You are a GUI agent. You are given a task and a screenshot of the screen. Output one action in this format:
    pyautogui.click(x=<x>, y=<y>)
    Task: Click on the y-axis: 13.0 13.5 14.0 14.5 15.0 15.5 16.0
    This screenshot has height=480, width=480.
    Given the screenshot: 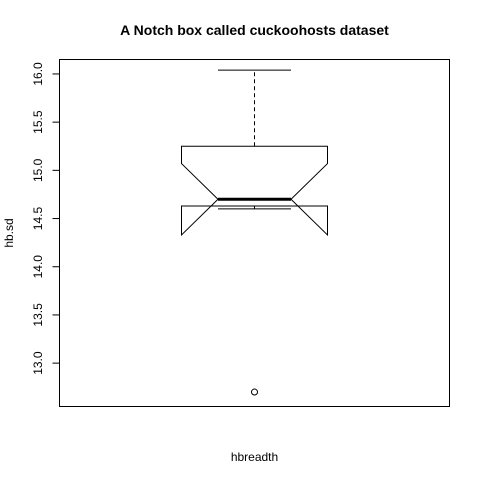 What is the action you would take?
    pyautogui.click(x=45, y=218)
    